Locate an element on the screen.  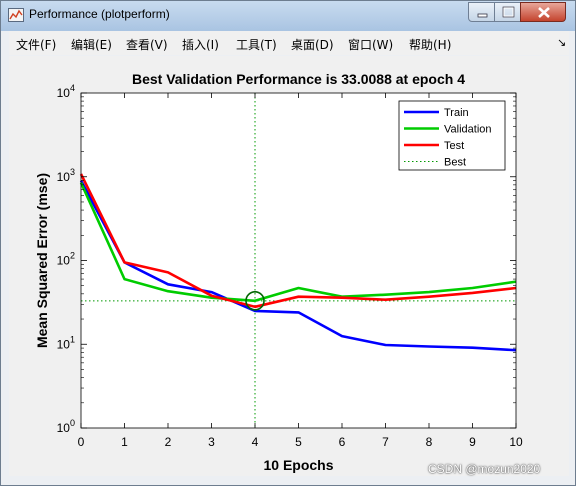
x-tick-label: 9 is located at coordinates (472, 442).